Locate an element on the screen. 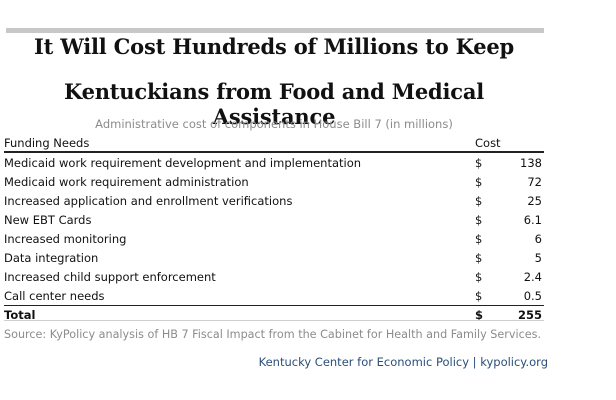 The height and width of the screenshot is (400, 616). table-row: Data integration $5 is located at coordinates (274, 257).